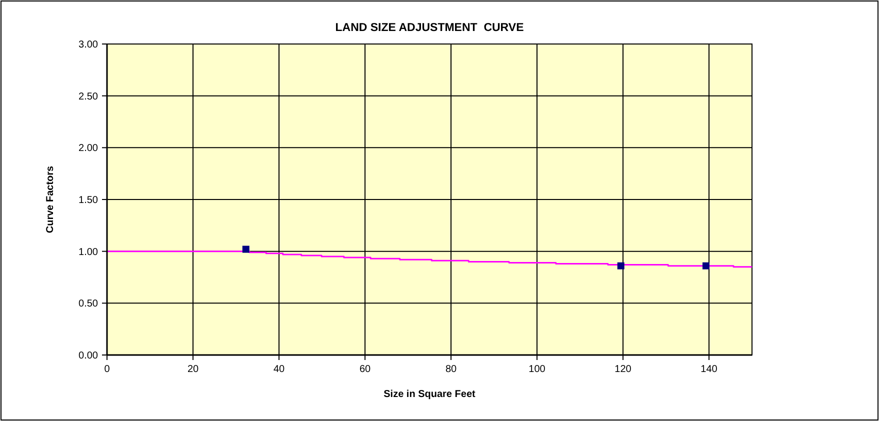  Describe the element at coordinates (365, 369) in the screenshot. I see `x-tick-label: 60` at that location.